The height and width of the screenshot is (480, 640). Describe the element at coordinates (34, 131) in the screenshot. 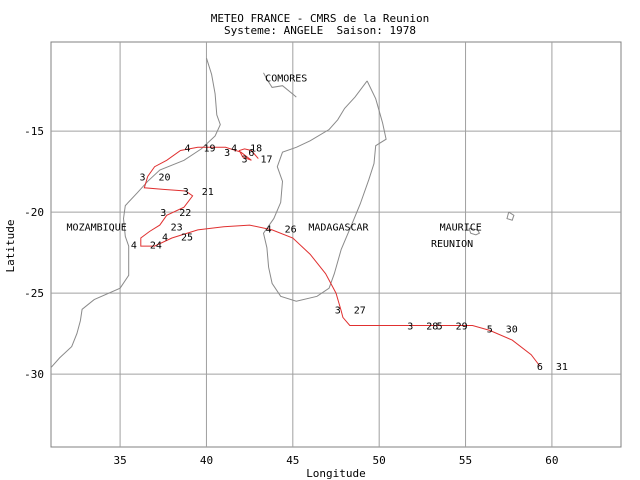

I see `y-tick-label: -15` at that location.